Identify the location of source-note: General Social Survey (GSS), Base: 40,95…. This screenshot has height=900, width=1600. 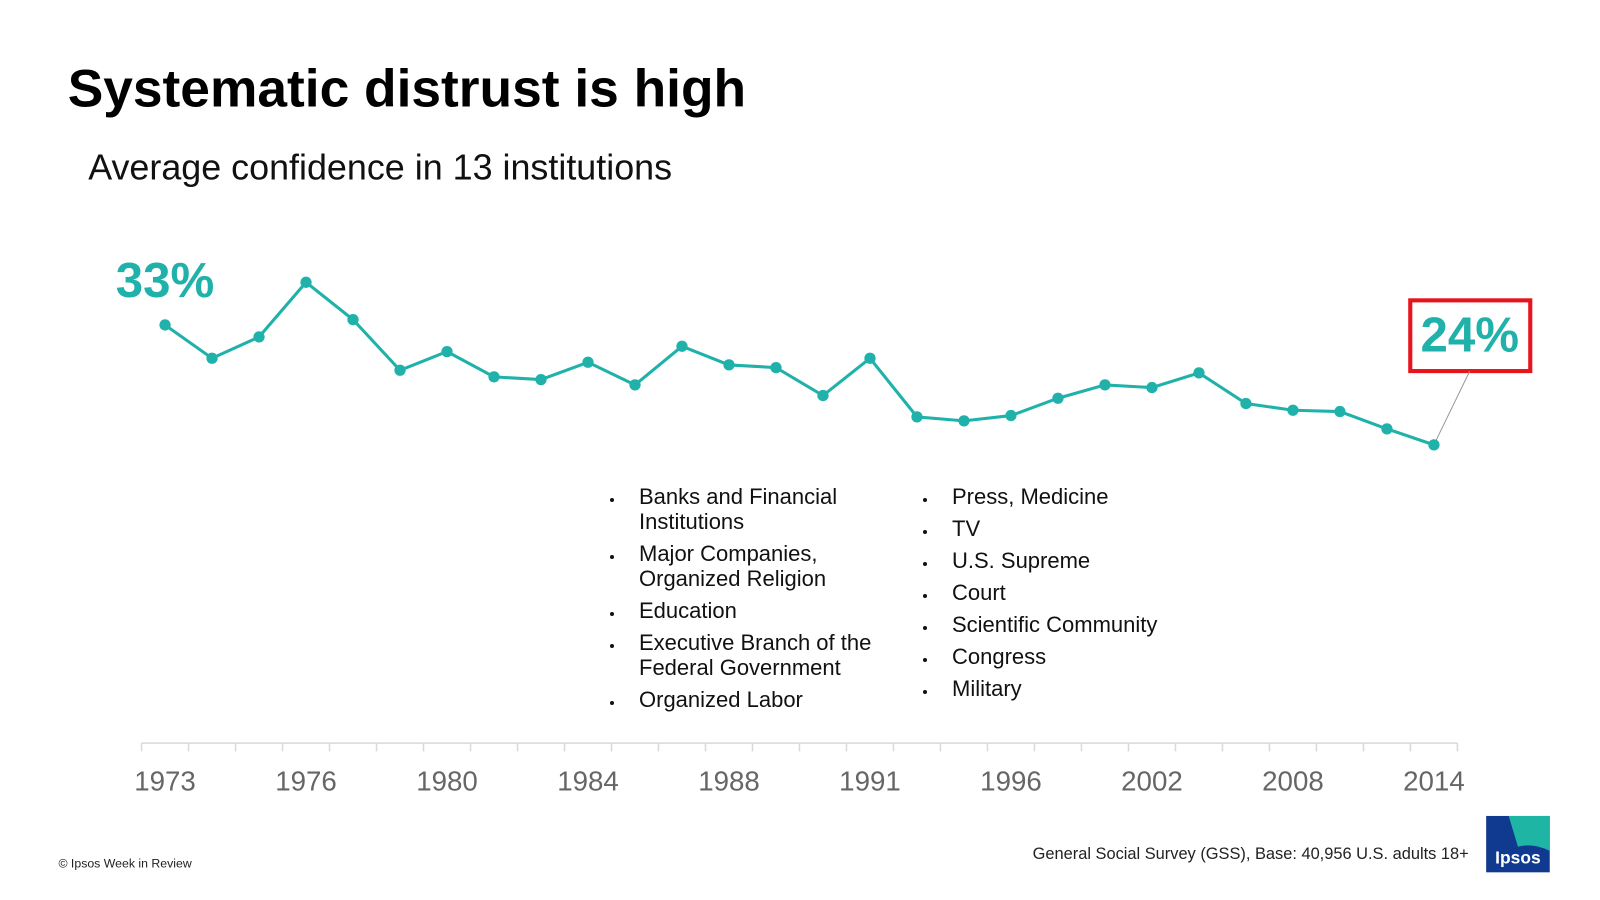
(1251, 854).